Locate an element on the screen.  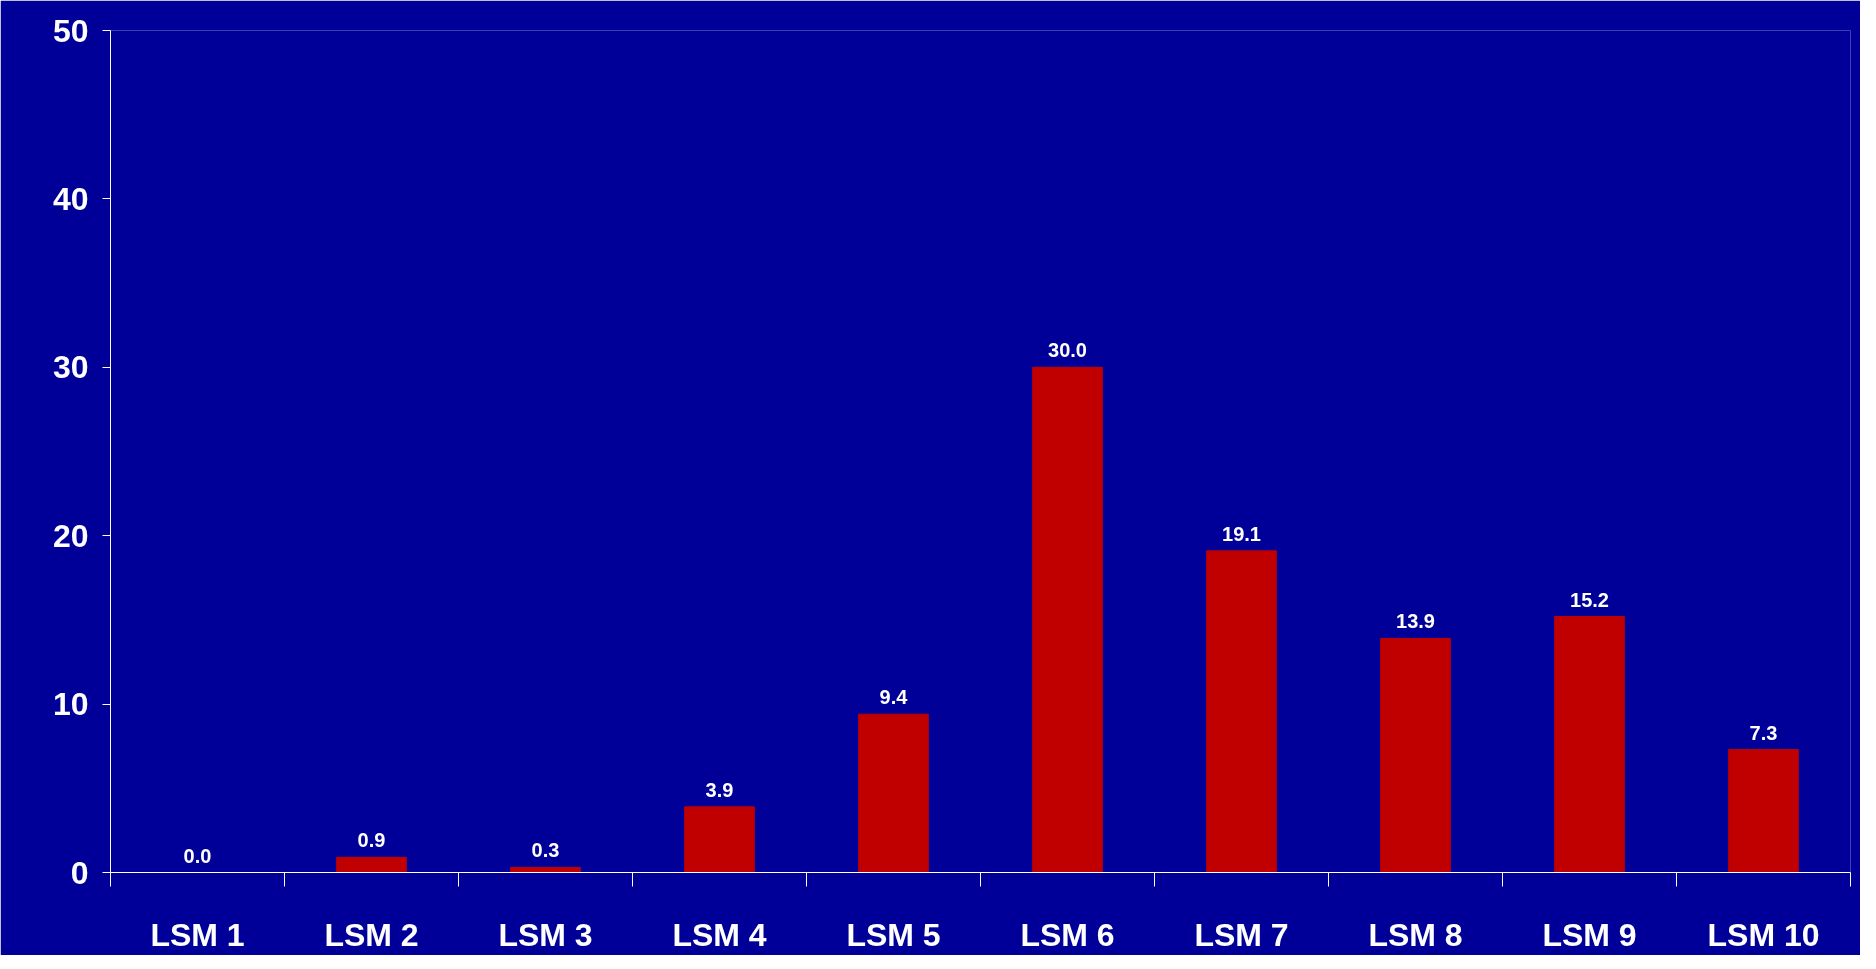
y-tick-label: 50 is located at coordinates (70, 30).